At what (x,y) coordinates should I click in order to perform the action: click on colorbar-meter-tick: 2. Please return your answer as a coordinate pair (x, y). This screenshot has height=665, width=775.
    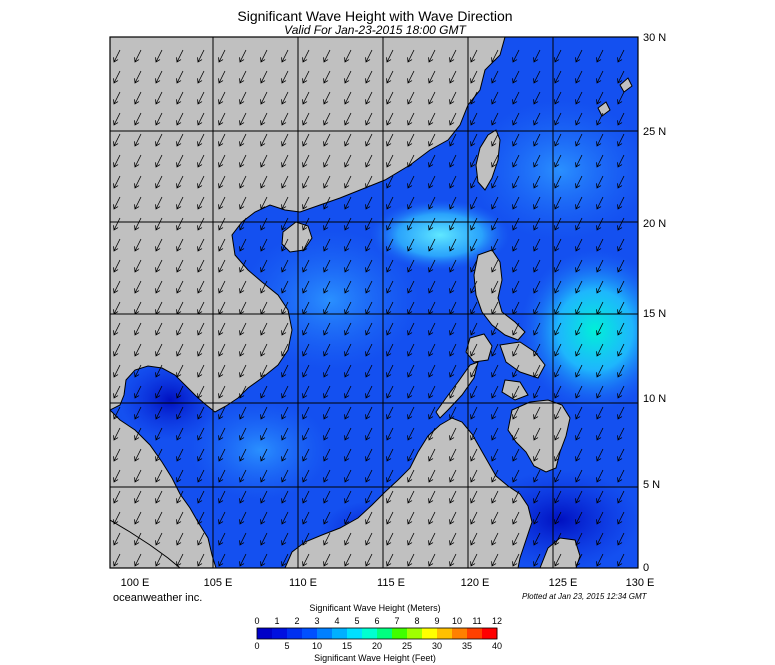
    Looking at the image, I should click on (297, 621).